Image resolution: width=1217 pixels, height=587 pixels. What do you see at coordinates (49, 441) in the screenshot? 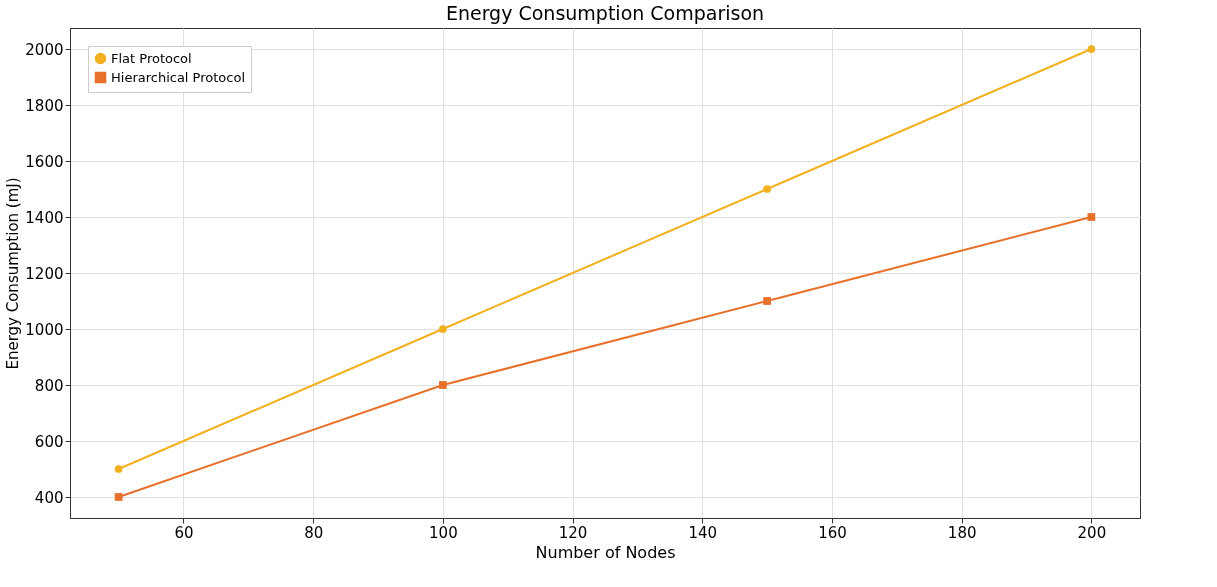
I see `y-tick-label: 600` at bounding box center [49, 441].